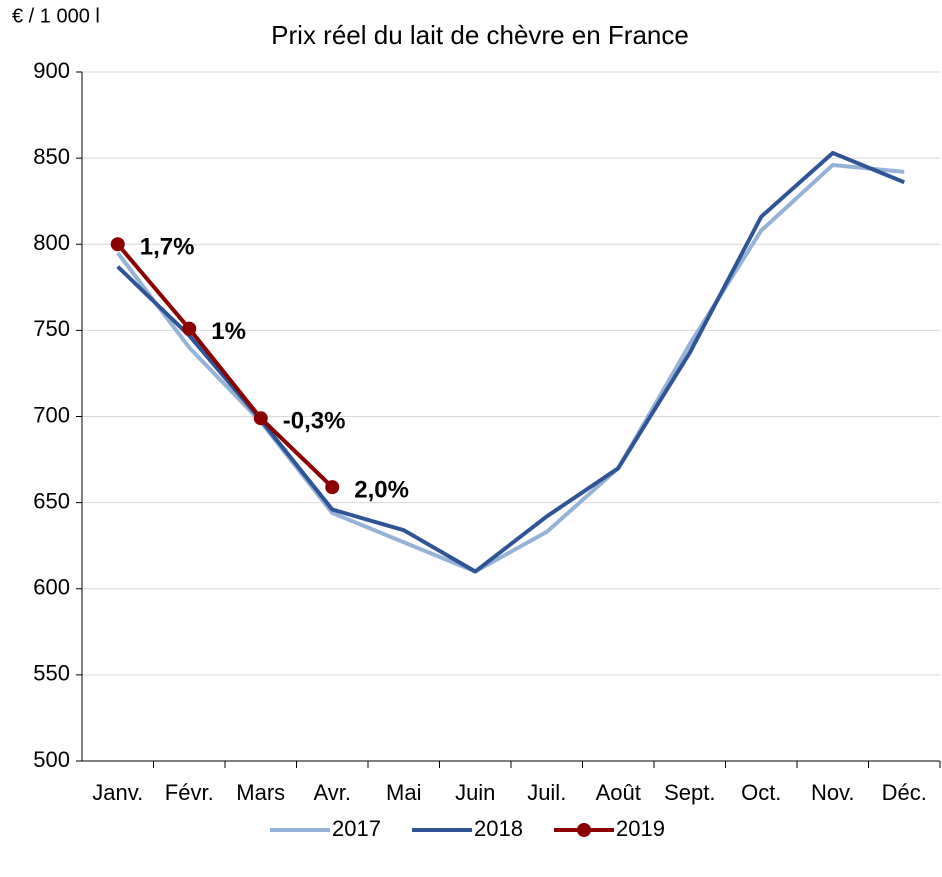  What do you see at coordinates (403, 792) in the screenshot?
I see `x-tick-label: Mai` at bounding box center [403, 792].